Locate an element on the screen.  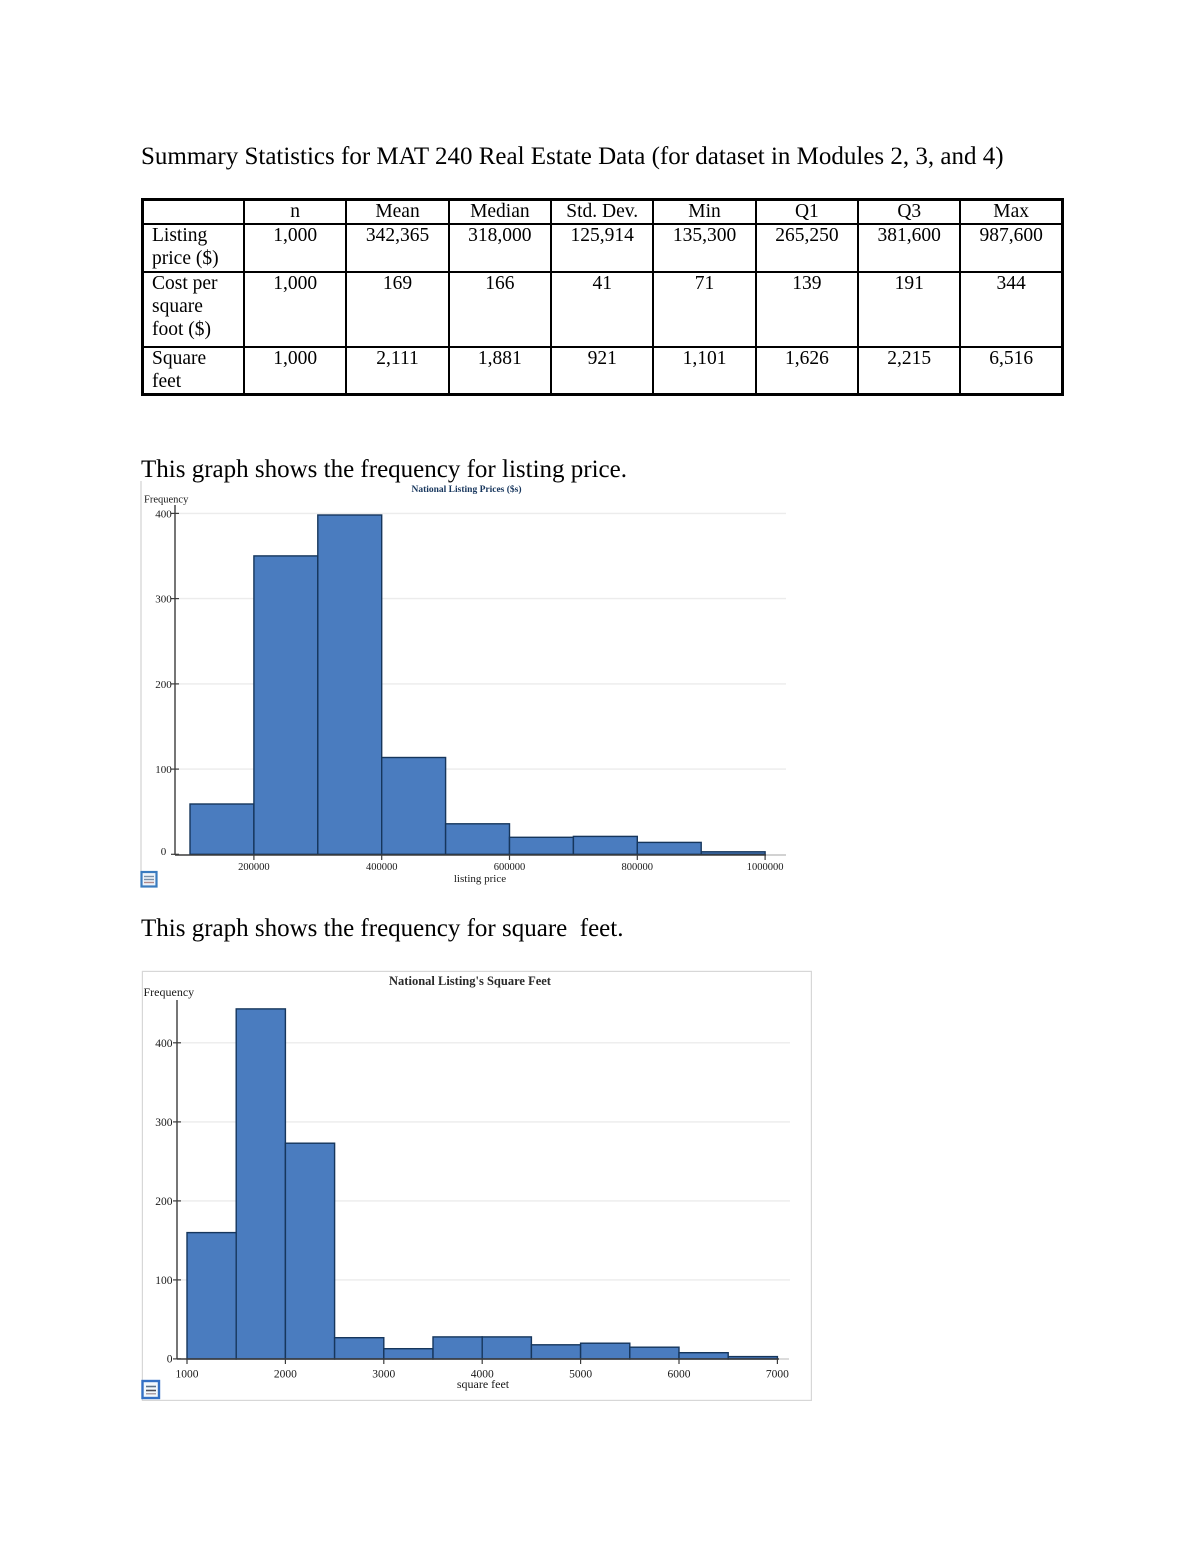
svg-text: 2000 is located at coordinates (285, 1375).